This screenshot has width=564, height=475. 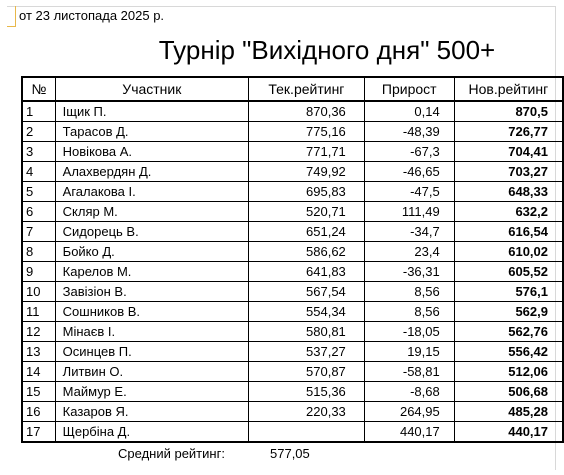 What do you see at coordinates (38, 371) in the screenshot?
I see `cell-no: 14` at bounding box center [38, 371].